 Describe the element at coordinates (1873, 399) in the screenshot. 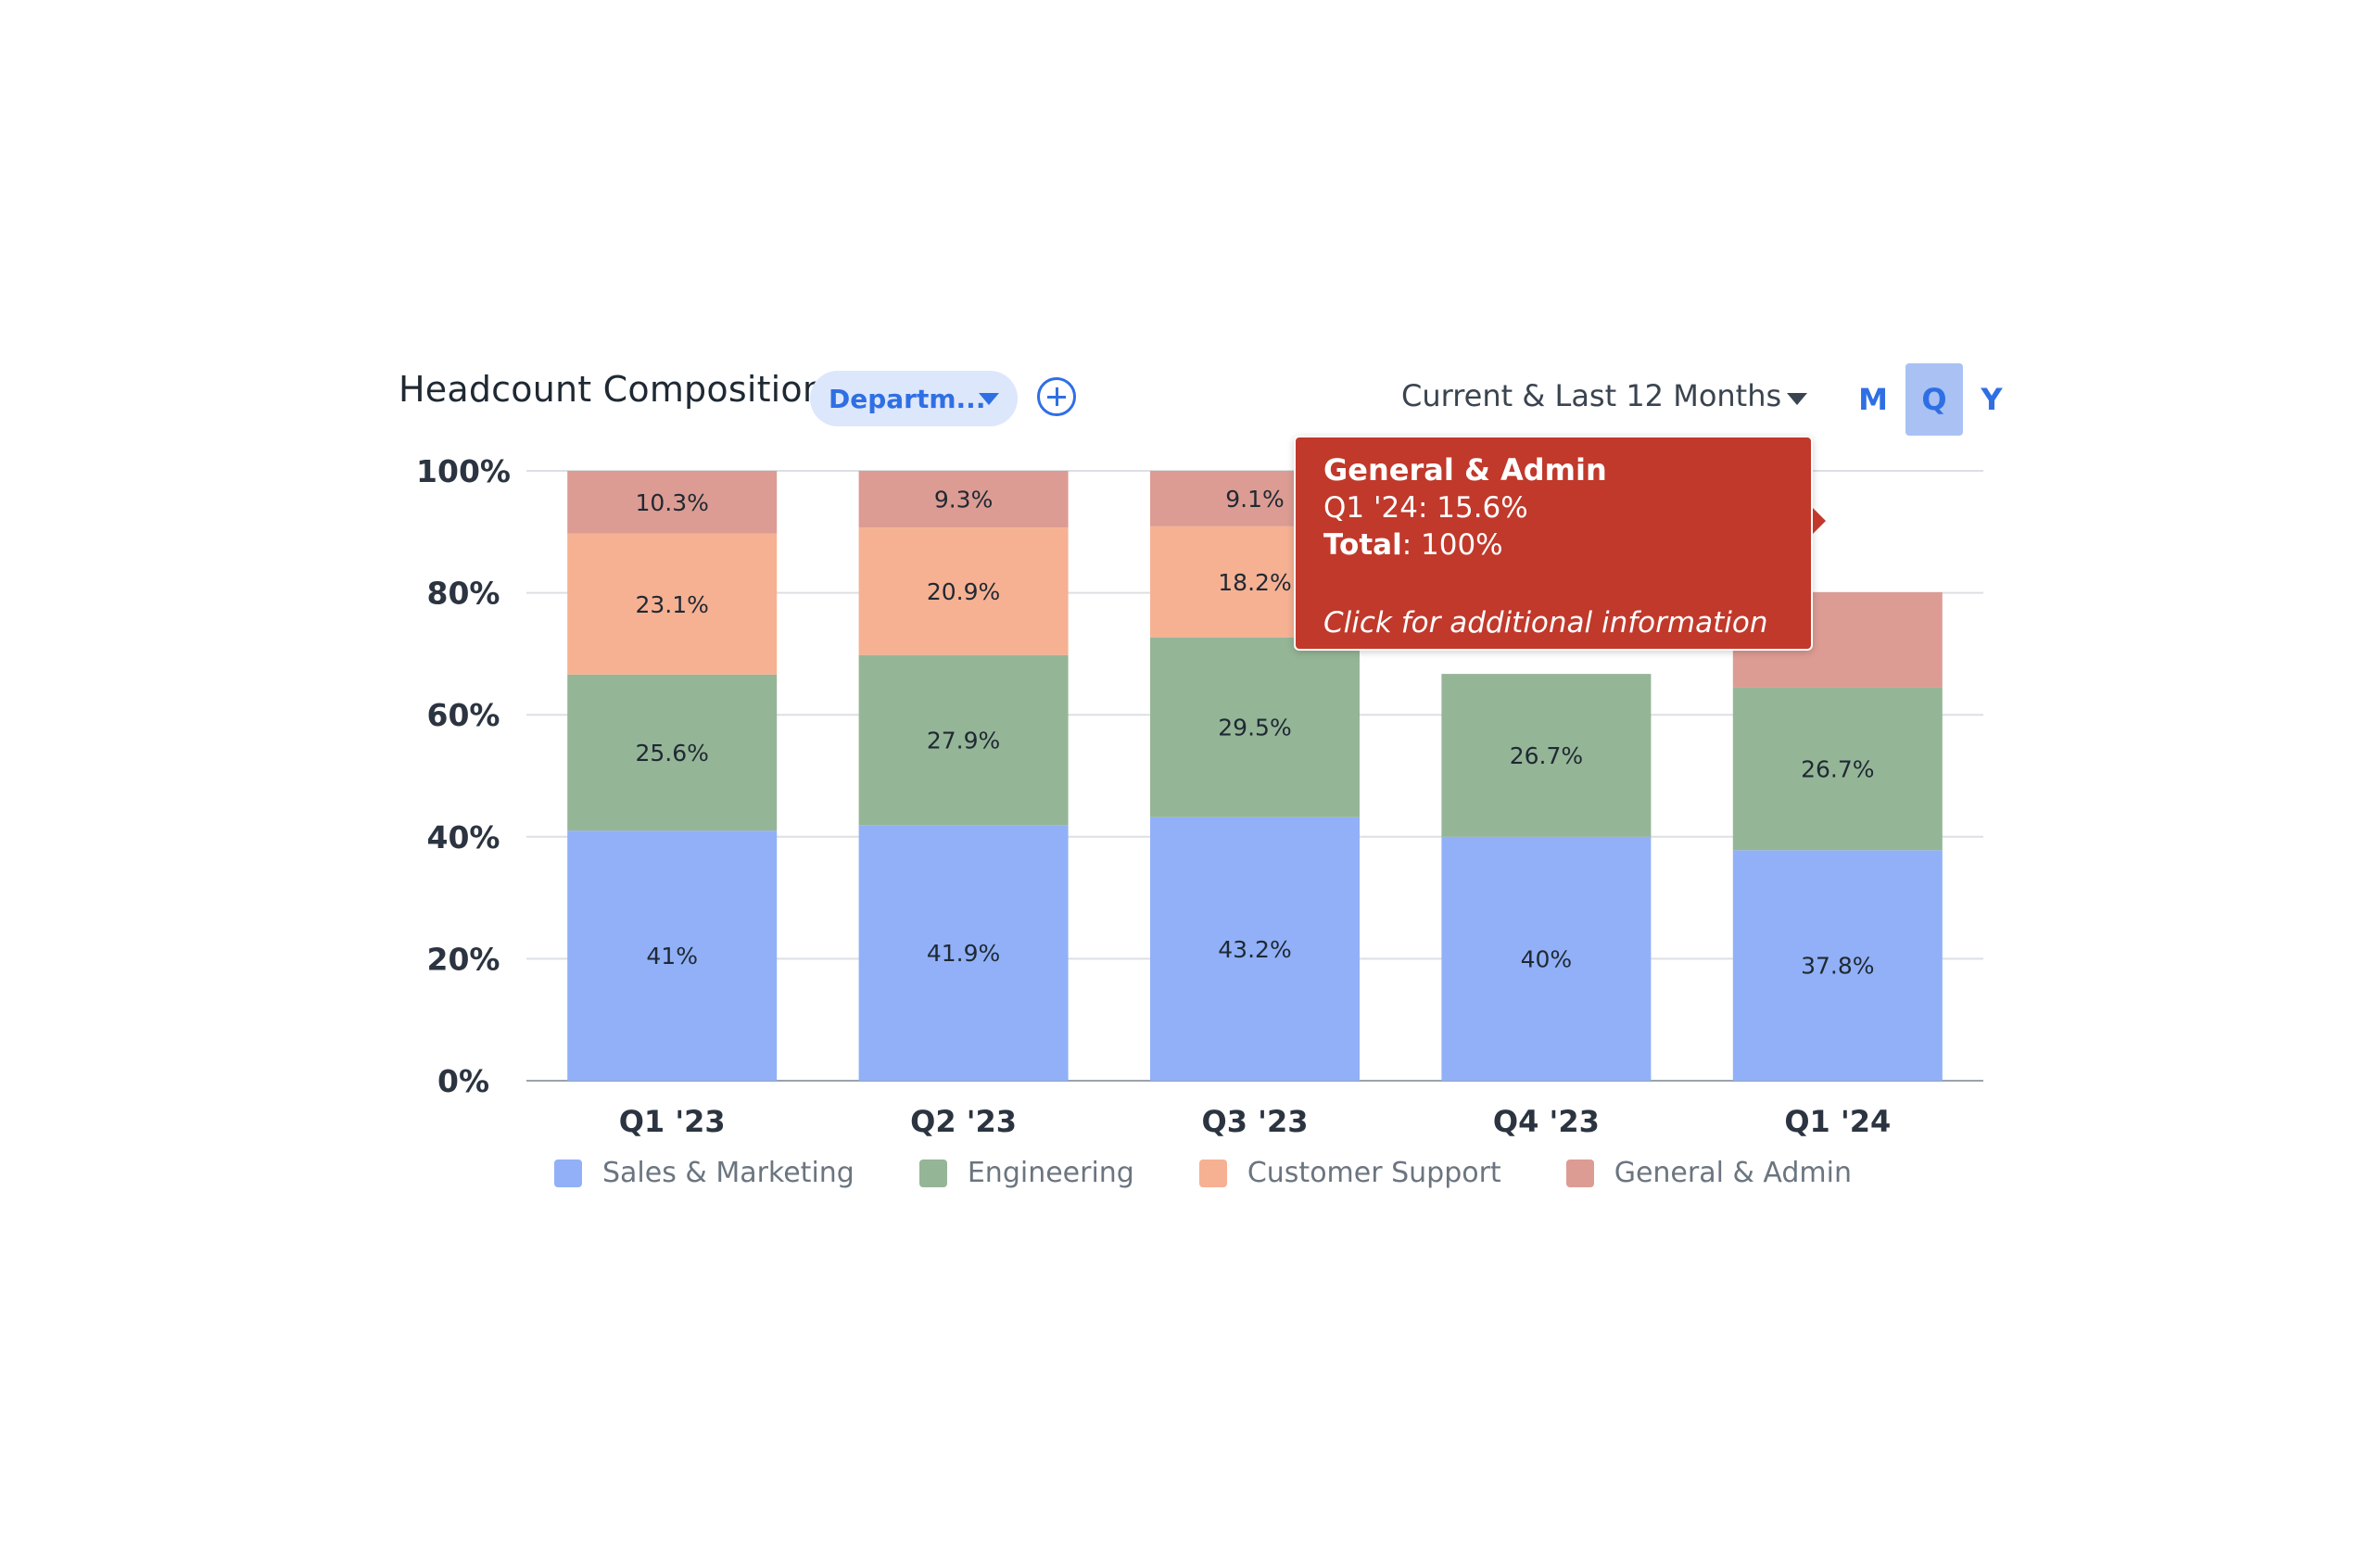

I see `period-button-m: M` at that location.